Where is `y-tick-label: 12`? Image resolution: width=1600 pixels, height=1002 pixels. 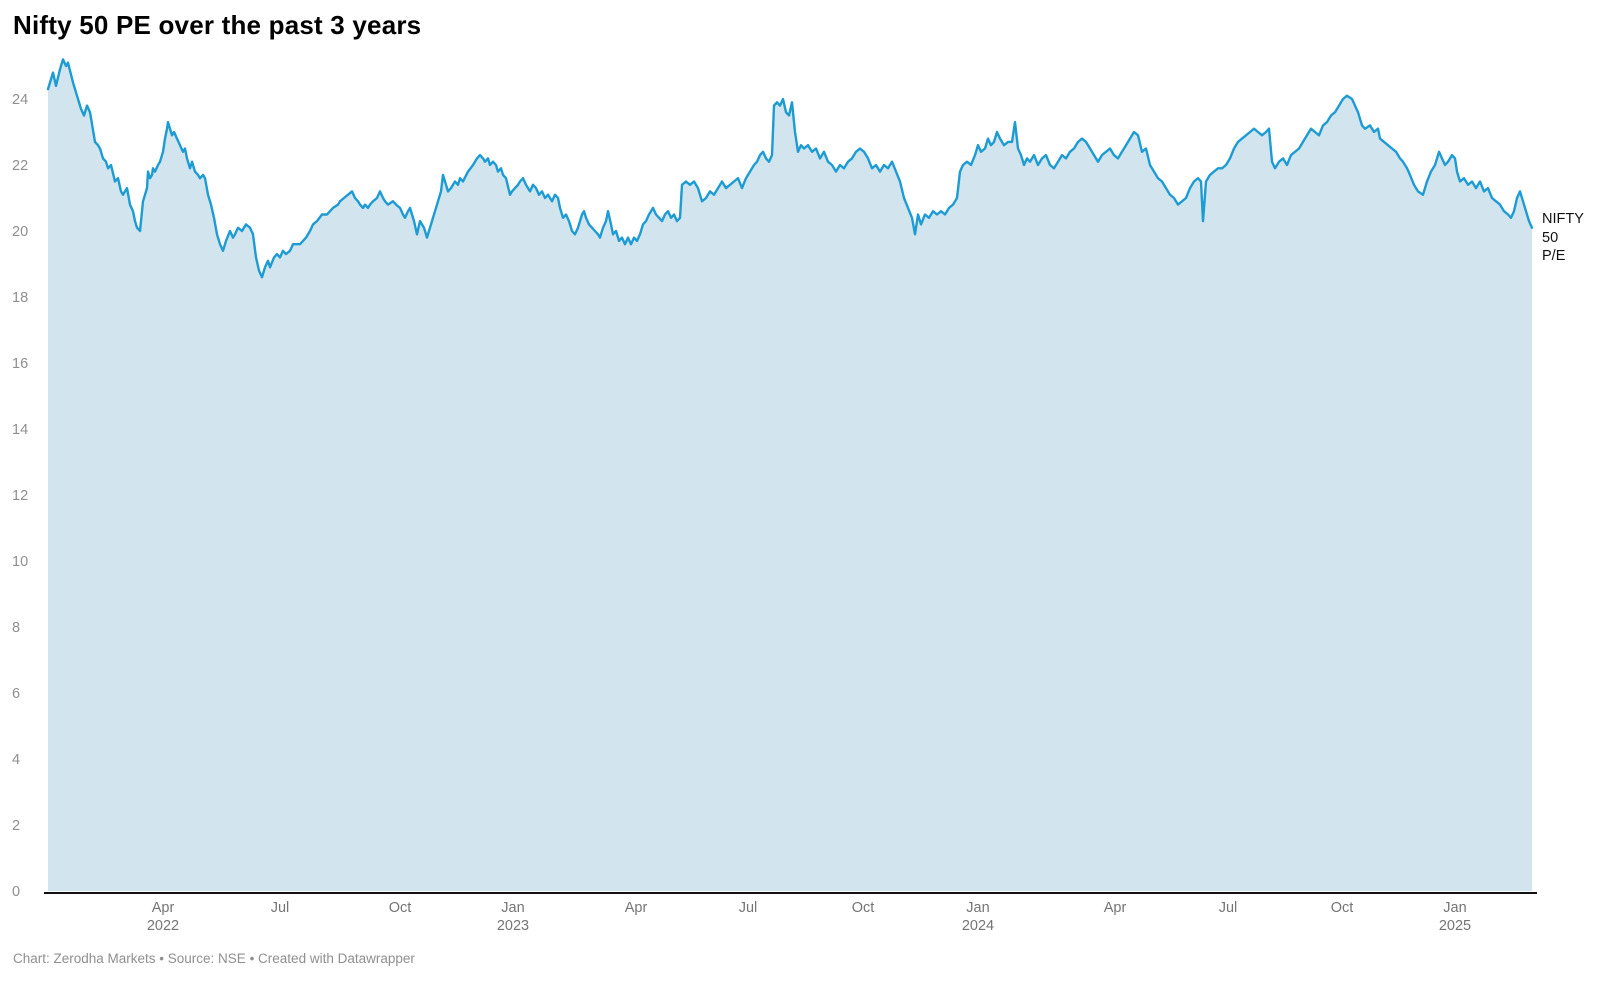 y-tick-label: 12 is located at coordinates (20, 496).